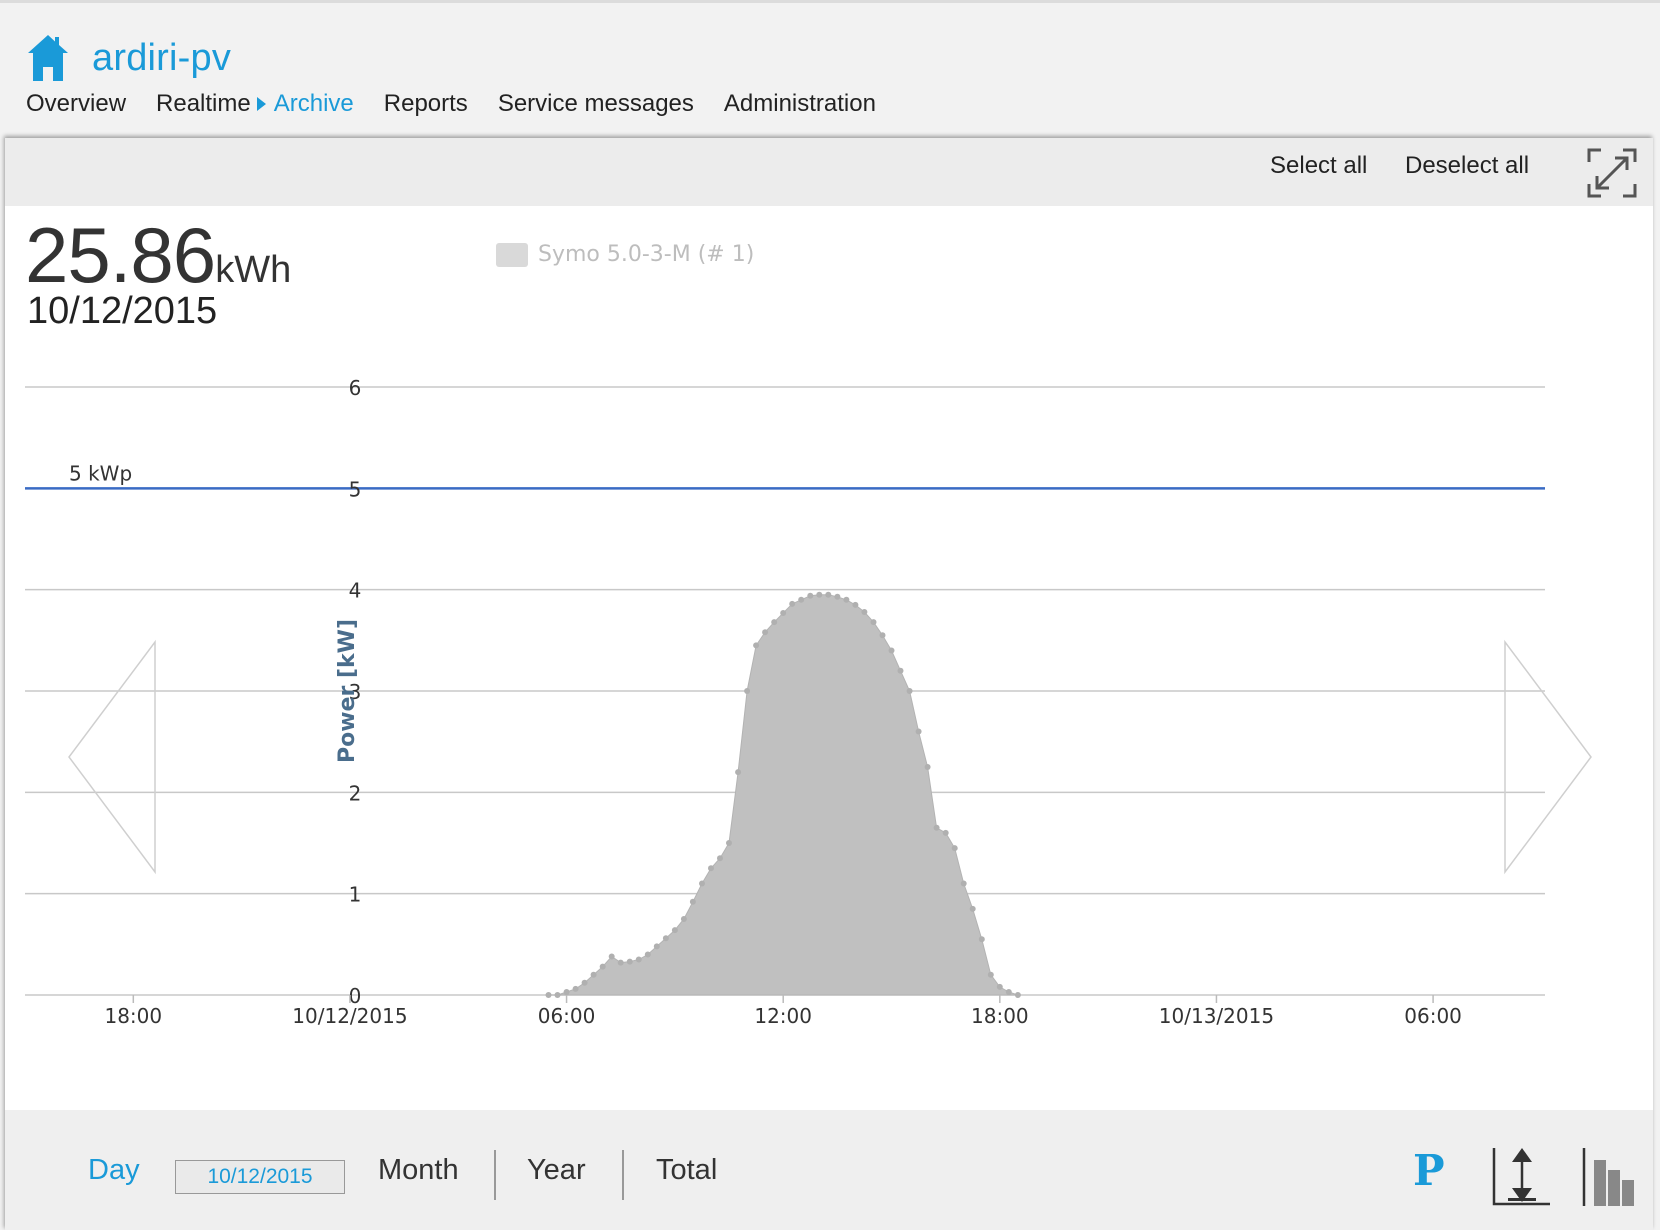 This screenshot has width=1660, height=1230. What do you see at coordinates (114, 1170) in the screenshot?
I see `period-day-tab: Day` at bounding box center [114, 1170].